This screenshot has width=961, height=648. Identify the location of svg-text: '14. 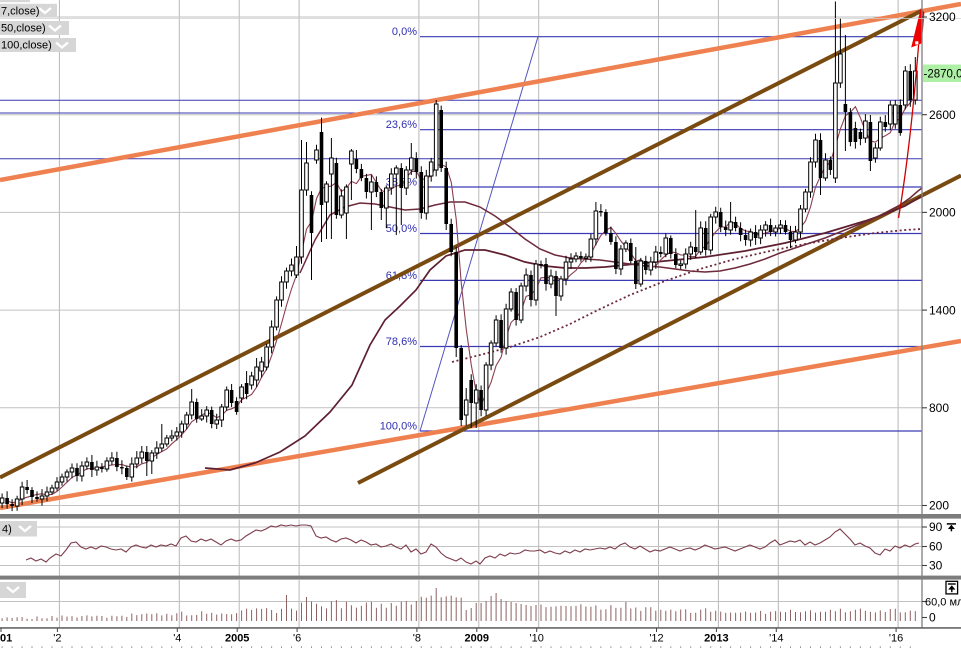
(776, 639).